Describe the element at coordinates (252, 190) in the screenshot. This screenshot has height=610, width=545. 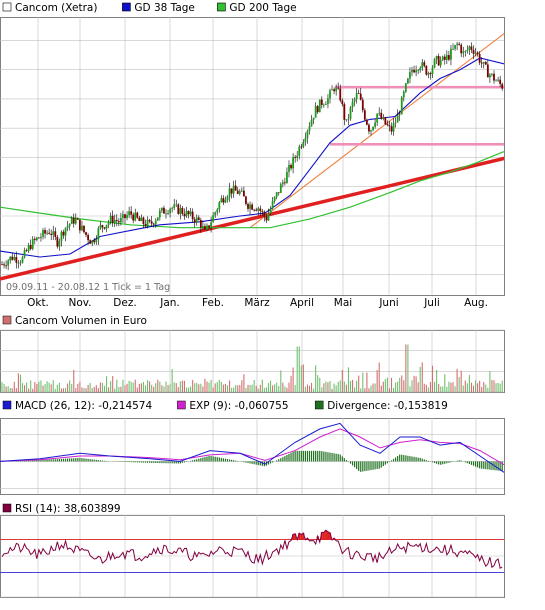
I see `gd200-line` at that location.